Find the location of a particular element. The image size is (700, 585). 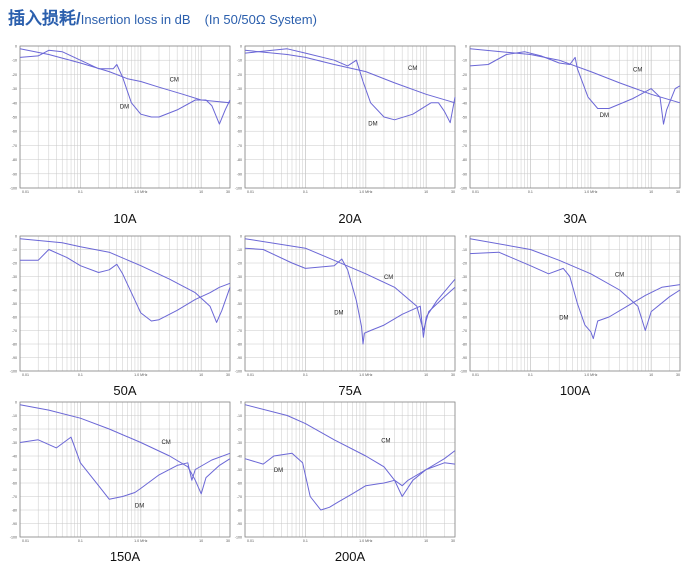

title-chinese: 插入损耗/ is located at coordinates (44, 18).